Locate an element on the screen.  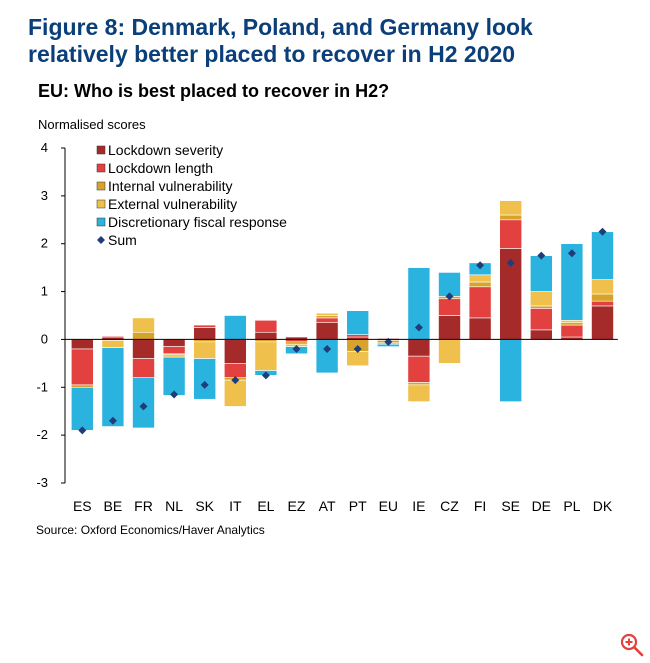
bar-lockdown-length-fi is located at coordinates (480, 302).